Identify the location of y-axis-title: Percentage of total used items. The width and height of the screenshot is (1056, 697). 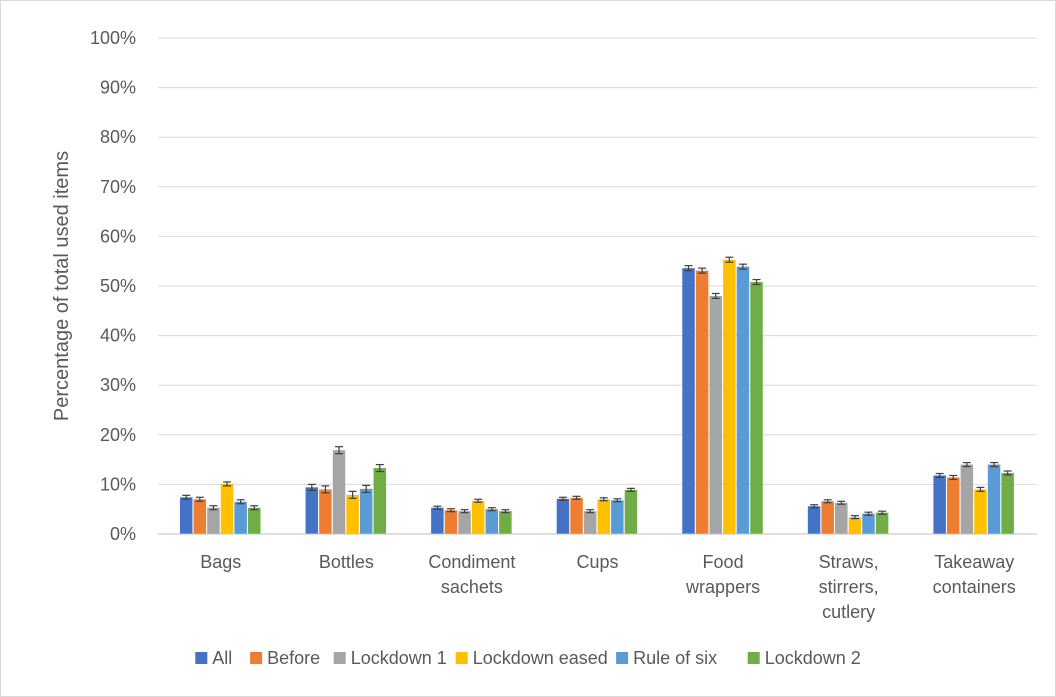
(62, 286).